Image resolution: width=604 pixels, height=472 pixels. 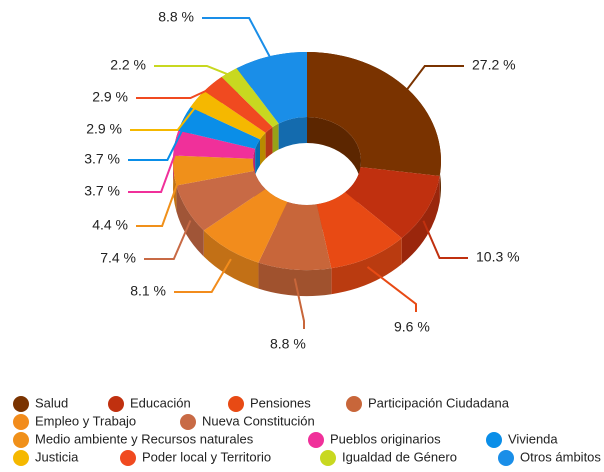 What do you see at coordinates (118, 258) in the screenshot?
I see `data-label: 7.4 %` at bounding box center [118, 258].